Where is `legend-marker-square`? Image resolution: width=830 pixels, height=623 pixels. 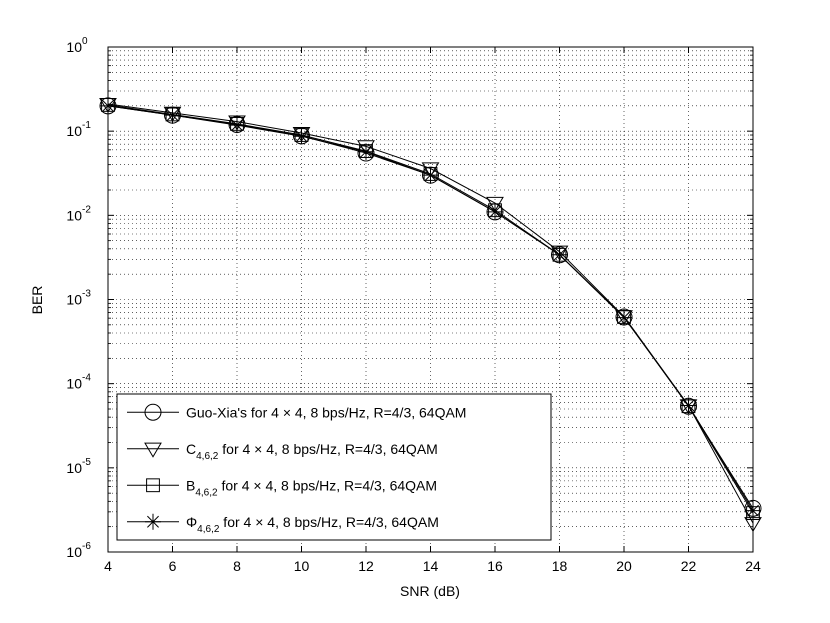
legend-marker-square is located at coordinates (153, 485).